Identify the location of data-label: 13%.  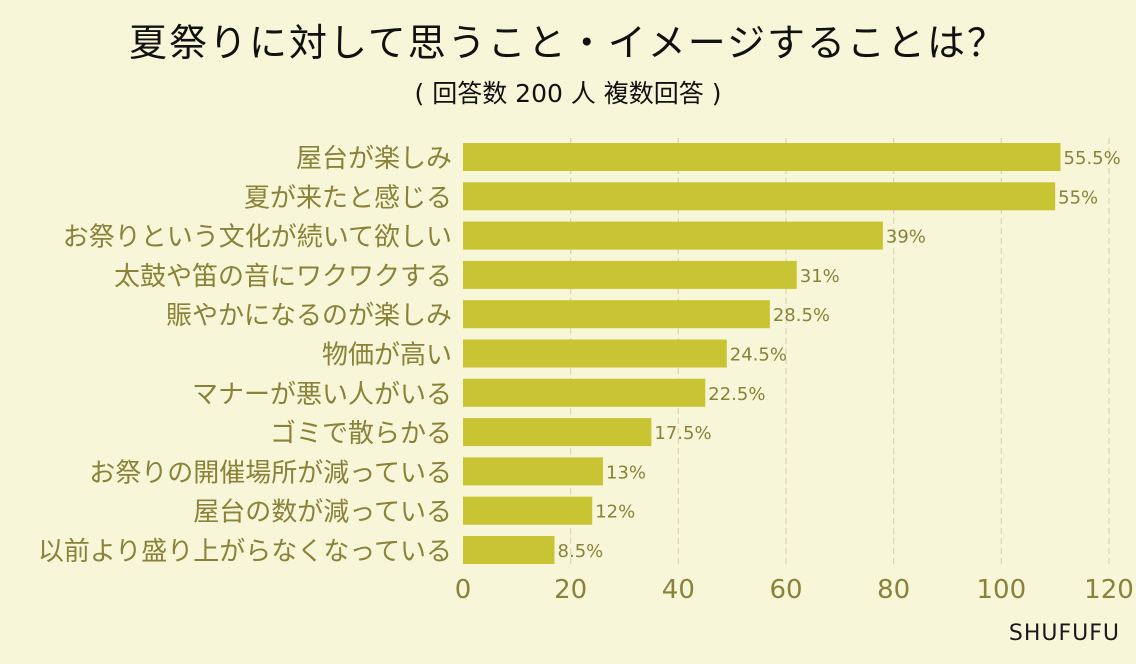
(626, 472).